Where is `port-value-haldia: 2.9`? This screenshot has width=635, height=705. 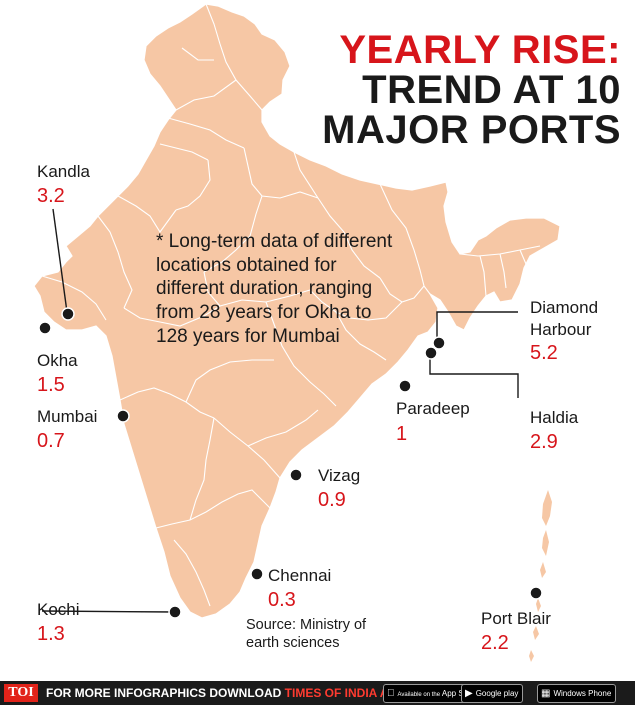
port-value-haldia: 2.9 is located at coordinates (544, 442).